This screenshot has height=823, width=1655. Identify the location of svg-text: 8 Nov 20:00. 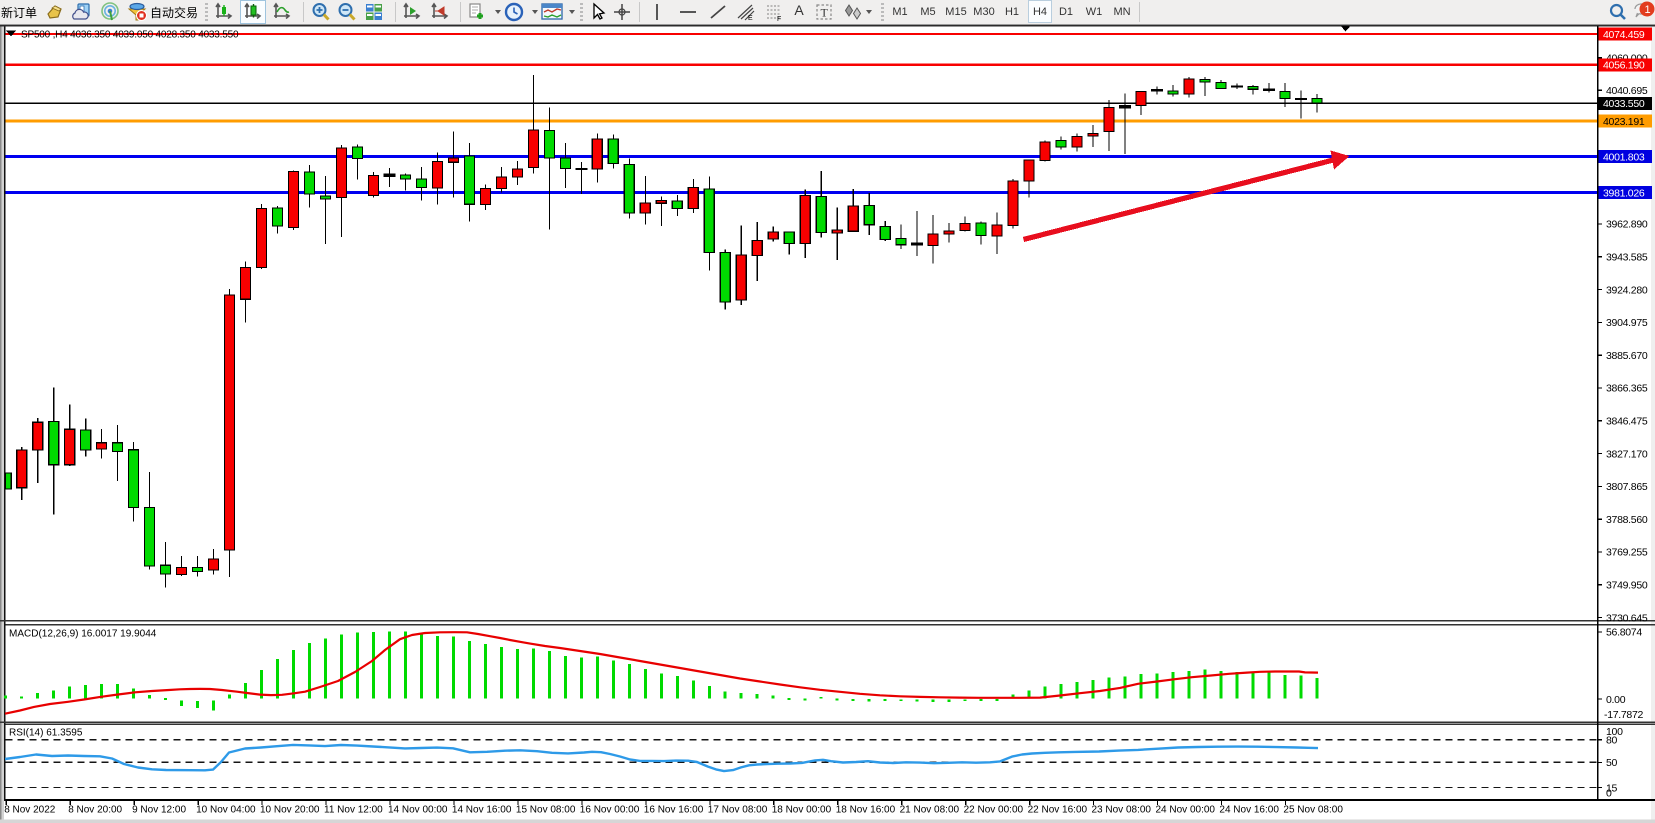
(95, 810).